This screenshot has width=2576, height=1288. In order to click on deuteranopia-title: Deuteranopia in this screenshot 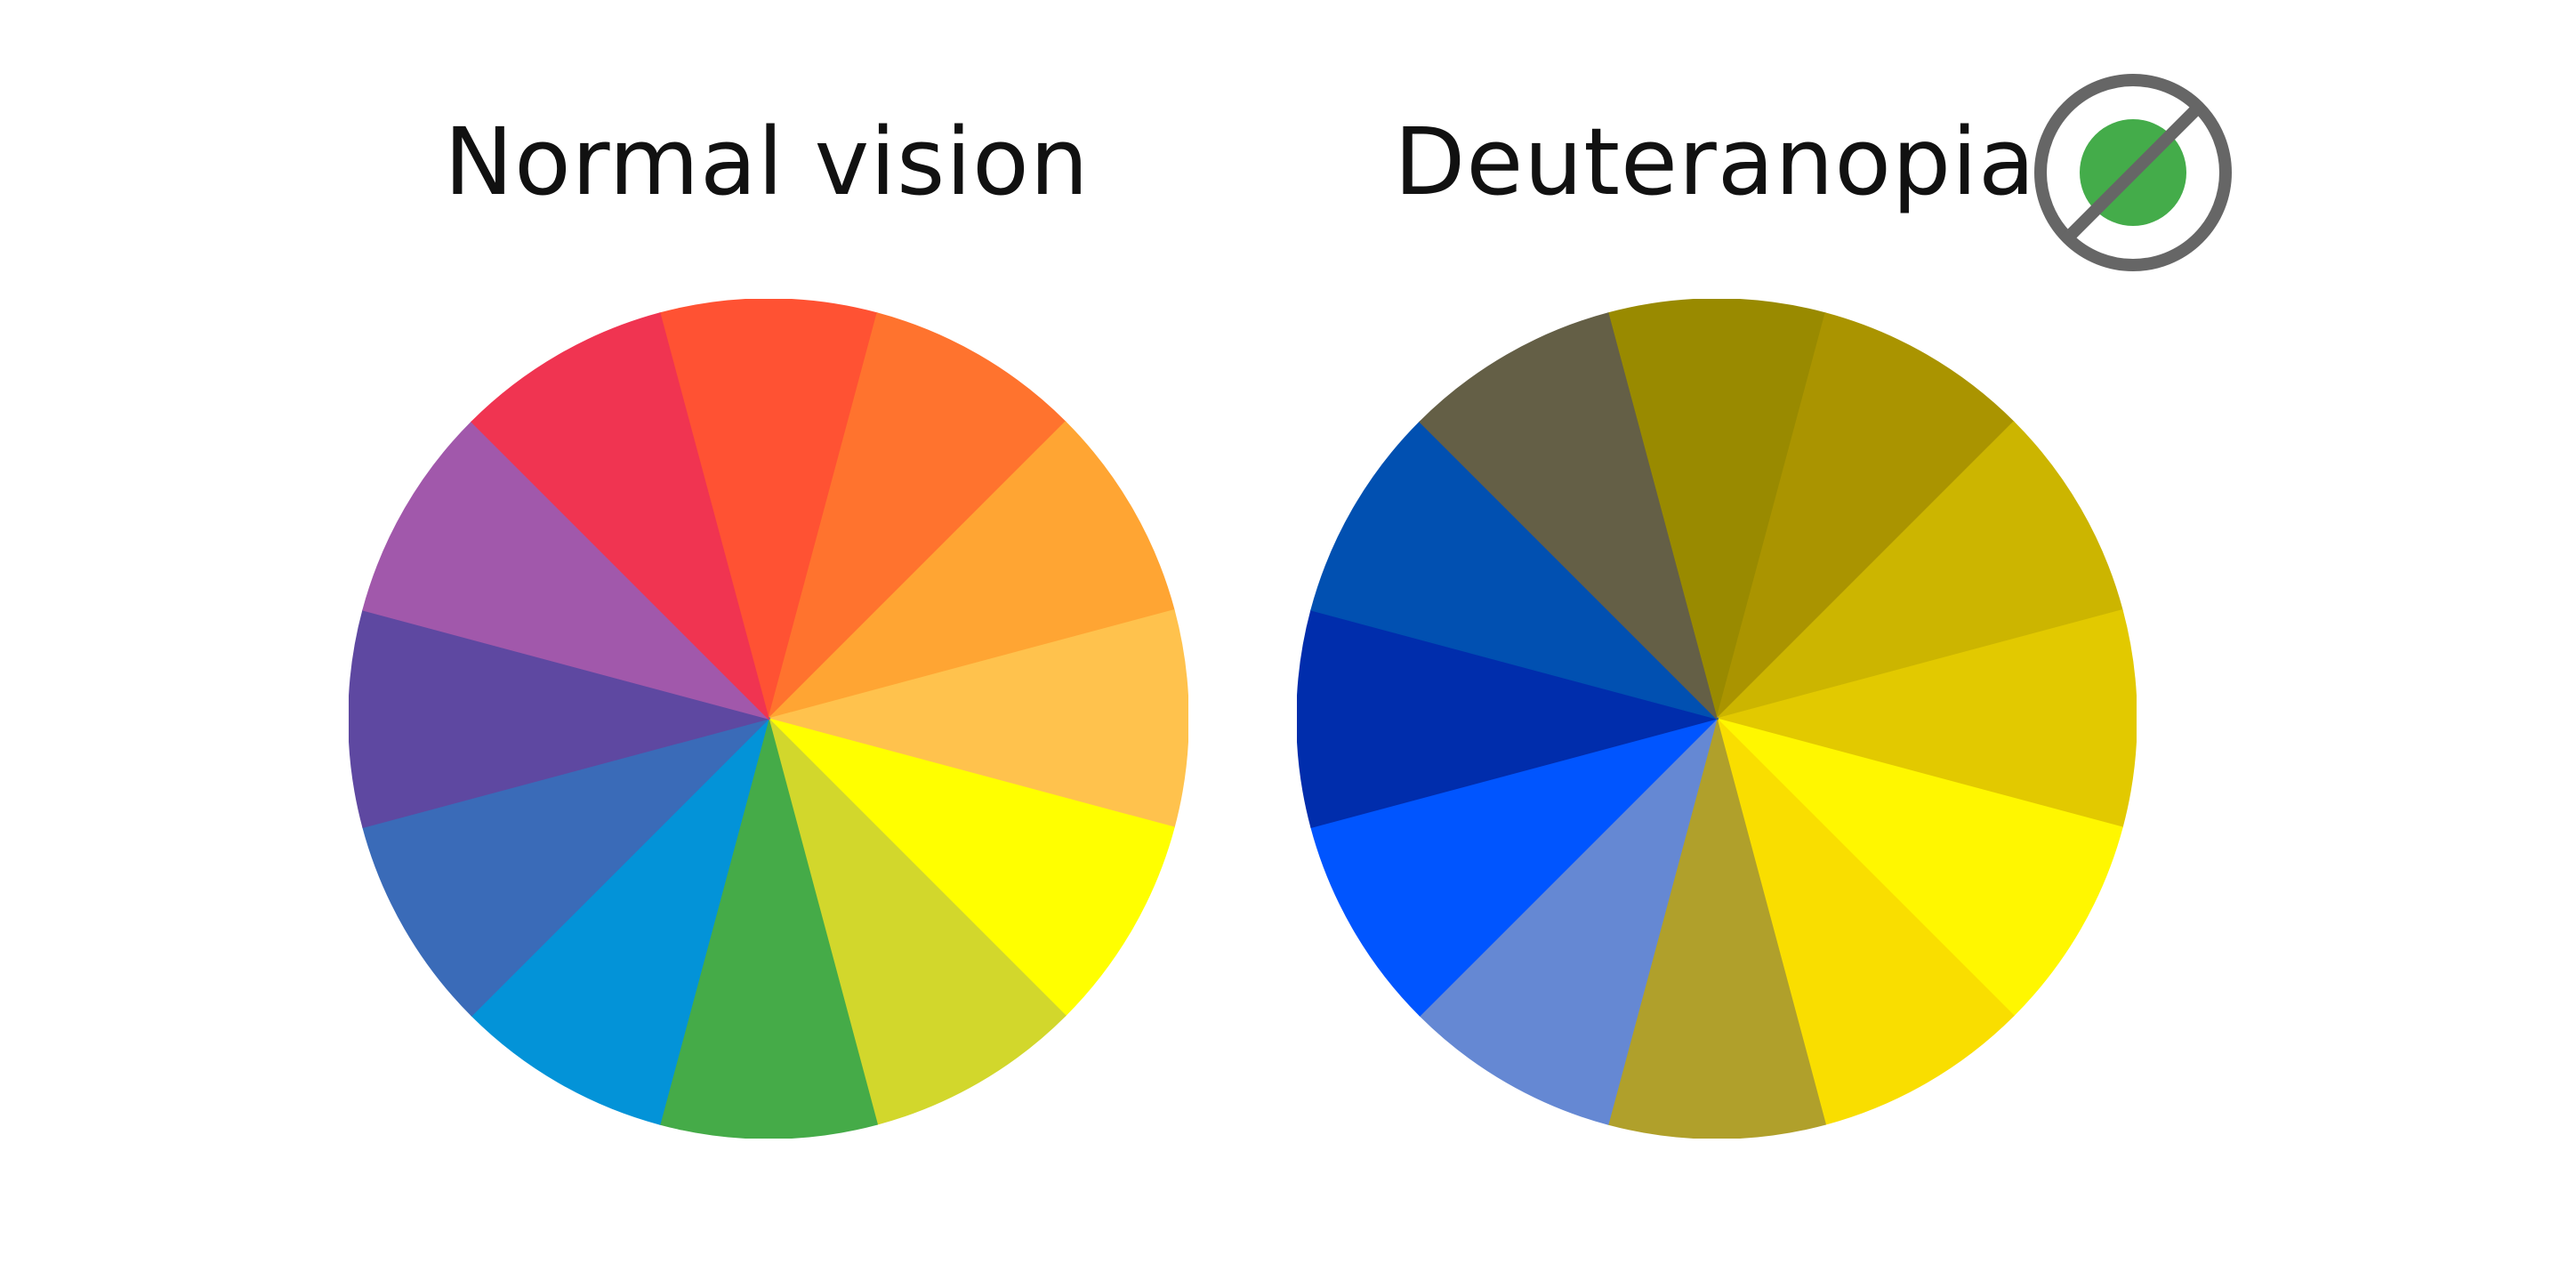, I will do `click(1715, 162)`.